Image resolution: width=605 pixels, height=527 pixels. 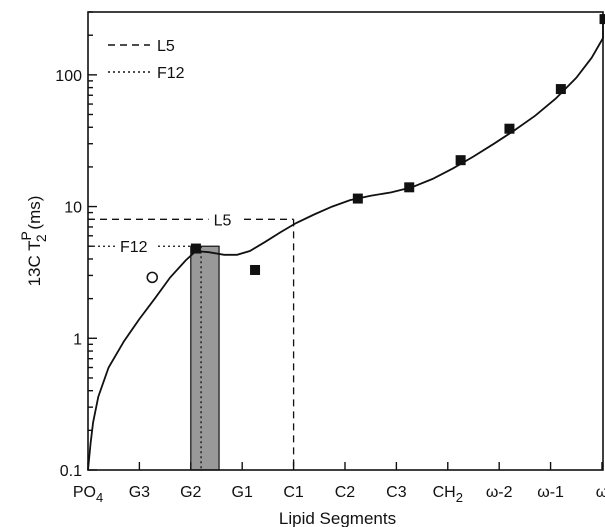 I want to click on x-tick-label-main: ω-2, so click(x=499, y=492).